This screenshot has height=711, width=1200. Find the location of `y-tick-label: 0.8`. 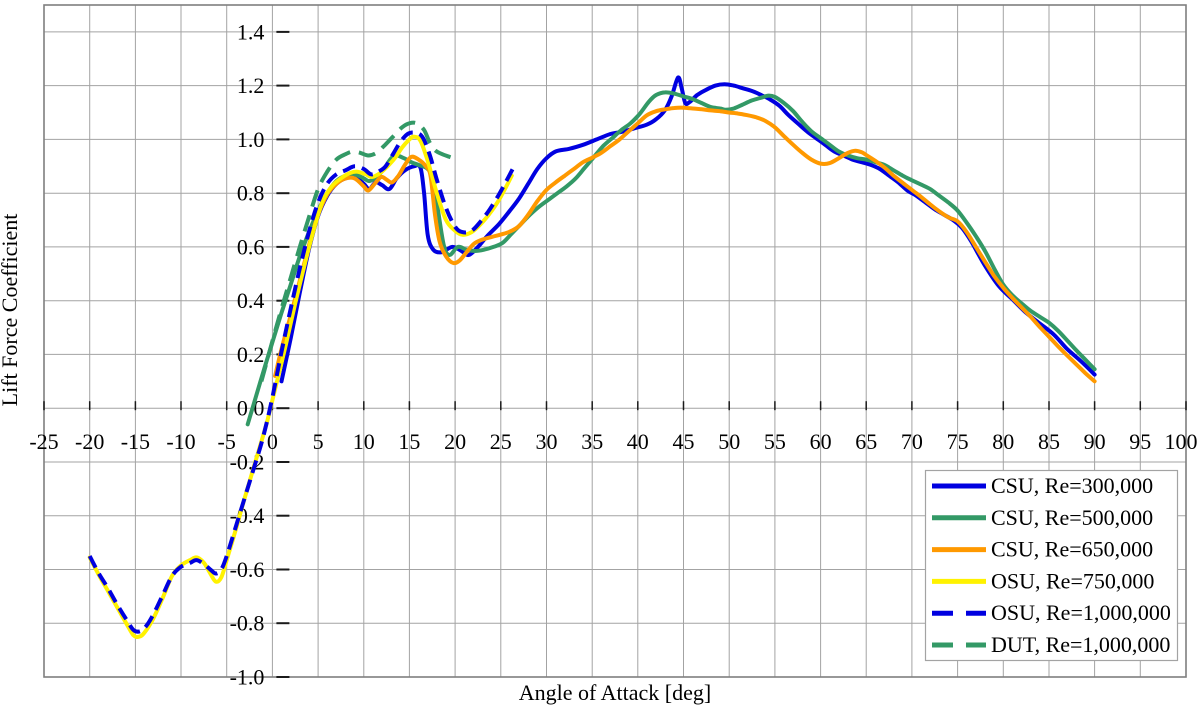

y-tick-label: 0.8 is located at coordinates (251, 193).